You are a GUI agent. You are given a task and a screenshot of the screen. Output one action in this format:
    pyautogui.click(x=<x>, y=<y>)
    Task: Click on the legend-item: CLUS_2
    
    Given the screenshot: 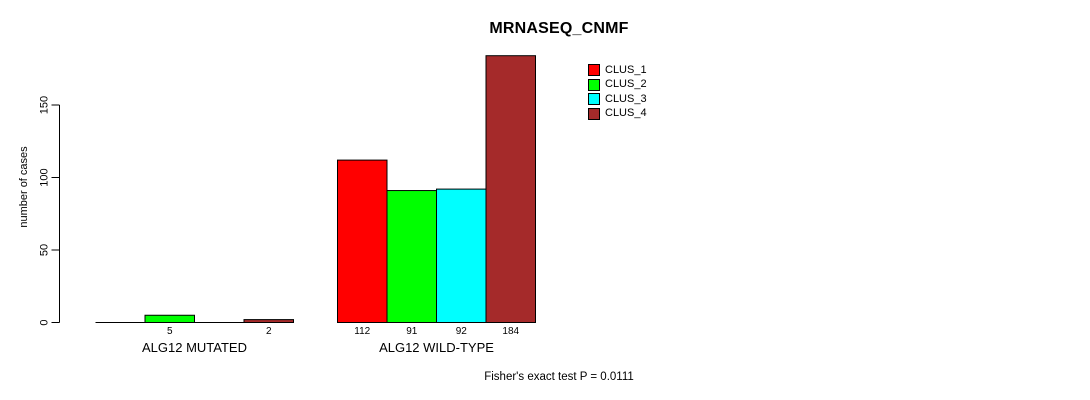 What is the action you would take?
    pyautogui.click(x=617, y=85)
    